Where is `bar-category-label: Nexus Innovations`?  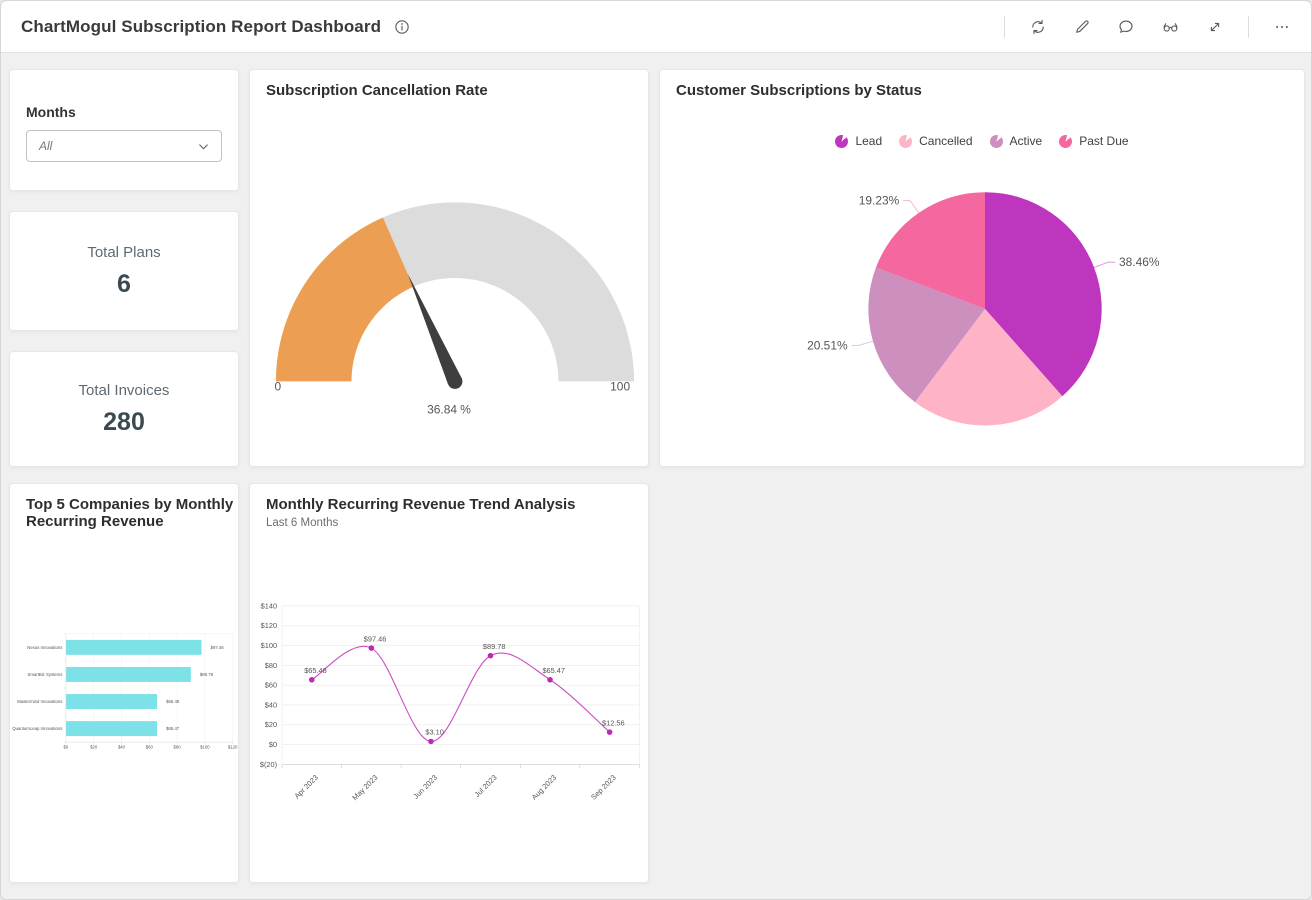 bar-category-label: Nexus Innovations is located at coordinates (44, 647).